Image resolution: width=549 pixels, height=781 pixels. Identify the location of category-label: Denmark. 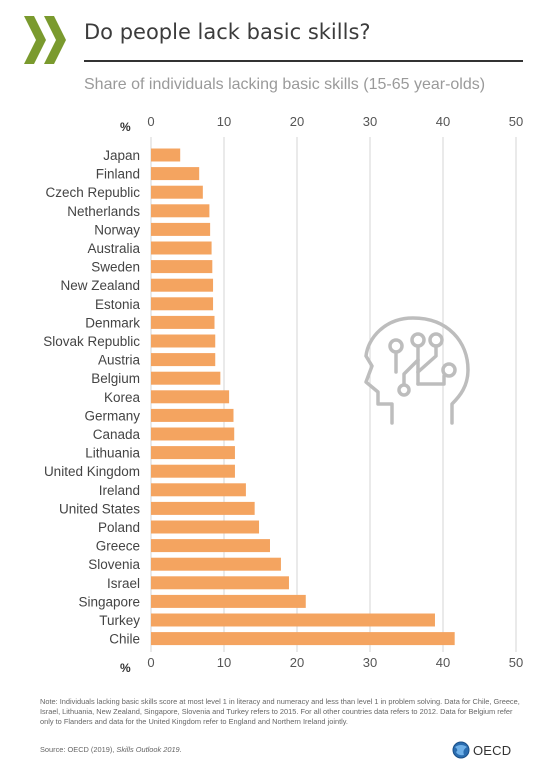
(112, 322).